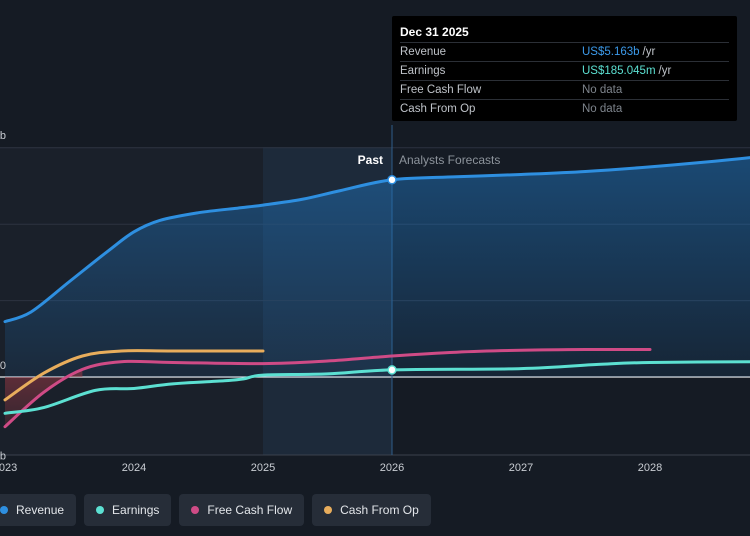 Image resolution: width=750 pixels, height=536 pixels. I want to click on legend-item-earnings: Earnings, so click(128, 510).